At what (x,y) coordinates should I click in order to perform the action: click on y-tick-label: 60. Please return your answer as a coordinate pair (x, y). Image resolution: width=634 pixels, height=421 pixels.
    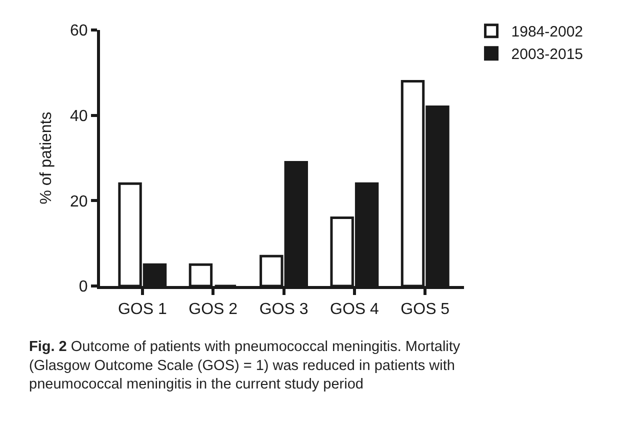
    Looking at the image, I should click on (79, 31).